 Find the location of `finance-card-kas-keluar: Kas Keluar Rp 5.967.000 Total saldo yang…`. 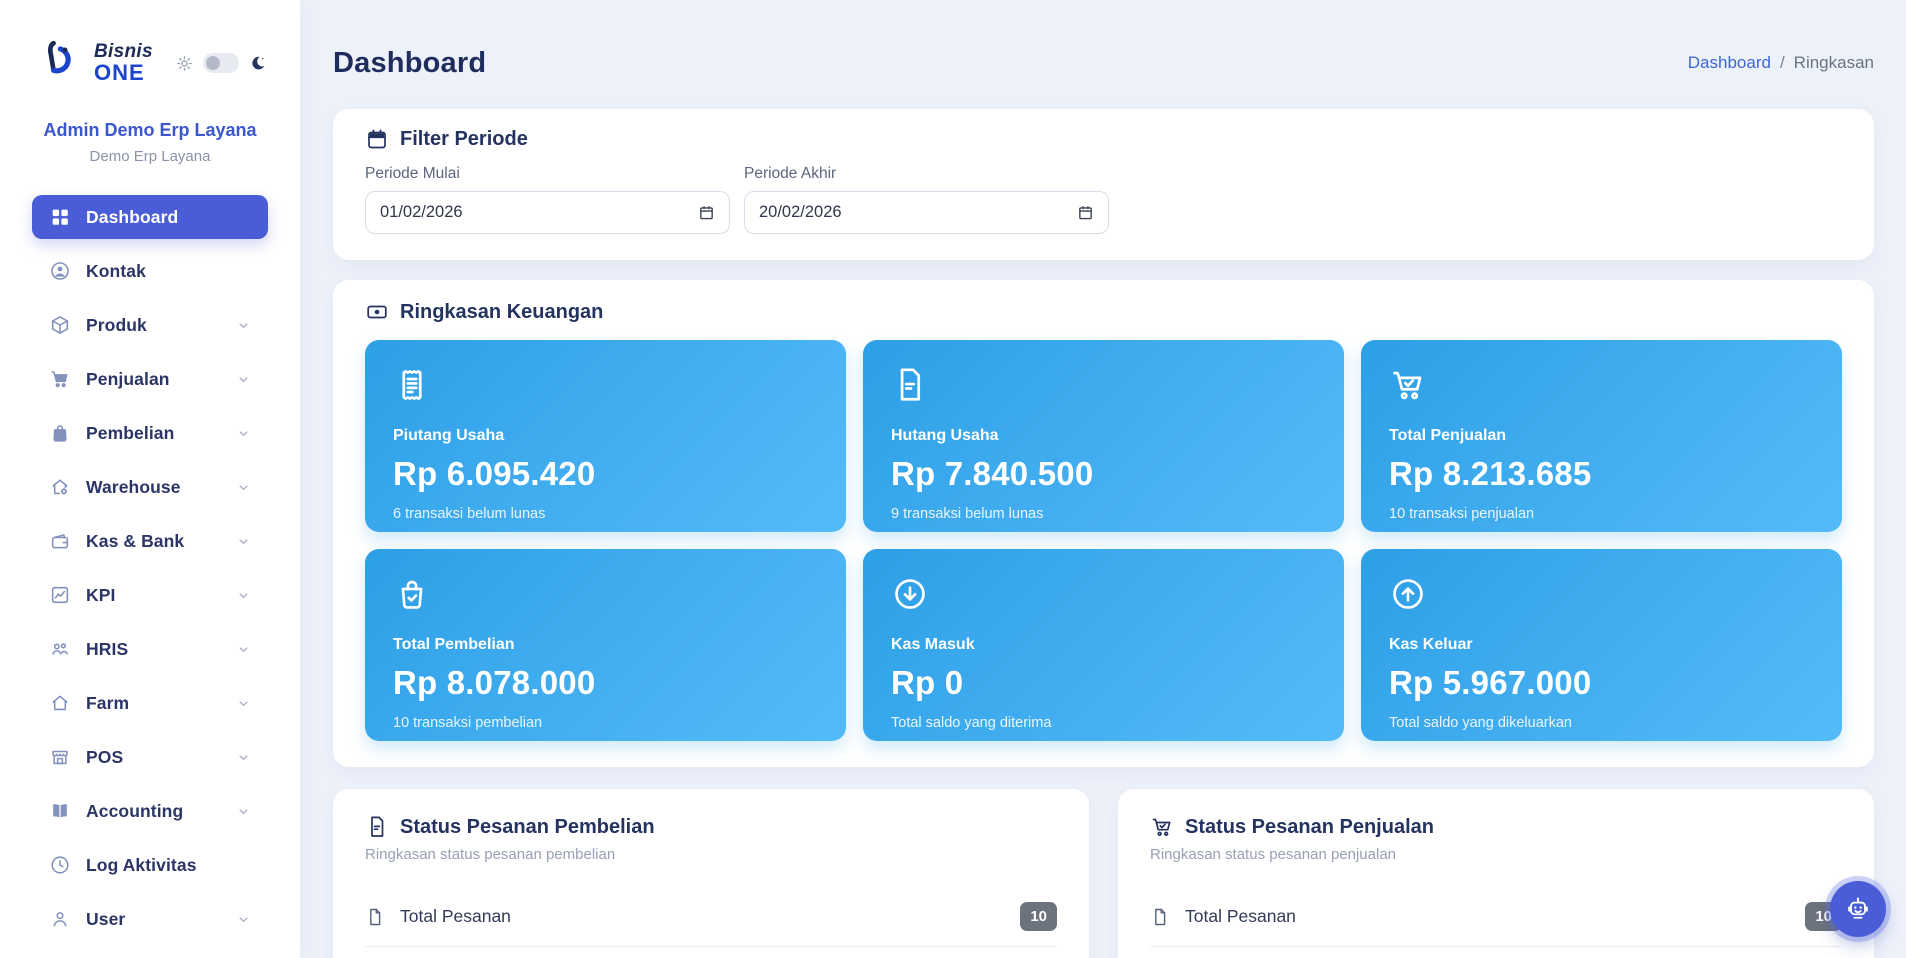

finance-card-kas-keluar: Kas Keluar Rp 5.967.000 Total saldo yang… is located at coordinates (1601, 645).